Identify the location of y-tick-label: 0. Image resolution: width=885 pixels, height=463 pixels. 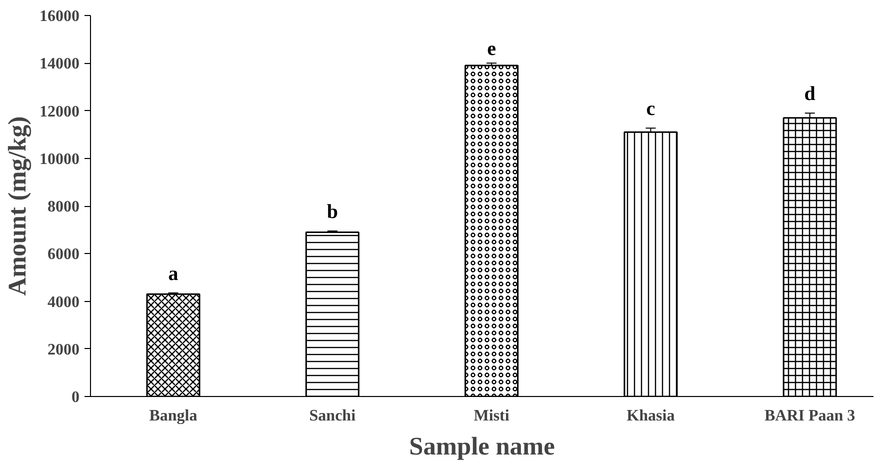
(76, 397).